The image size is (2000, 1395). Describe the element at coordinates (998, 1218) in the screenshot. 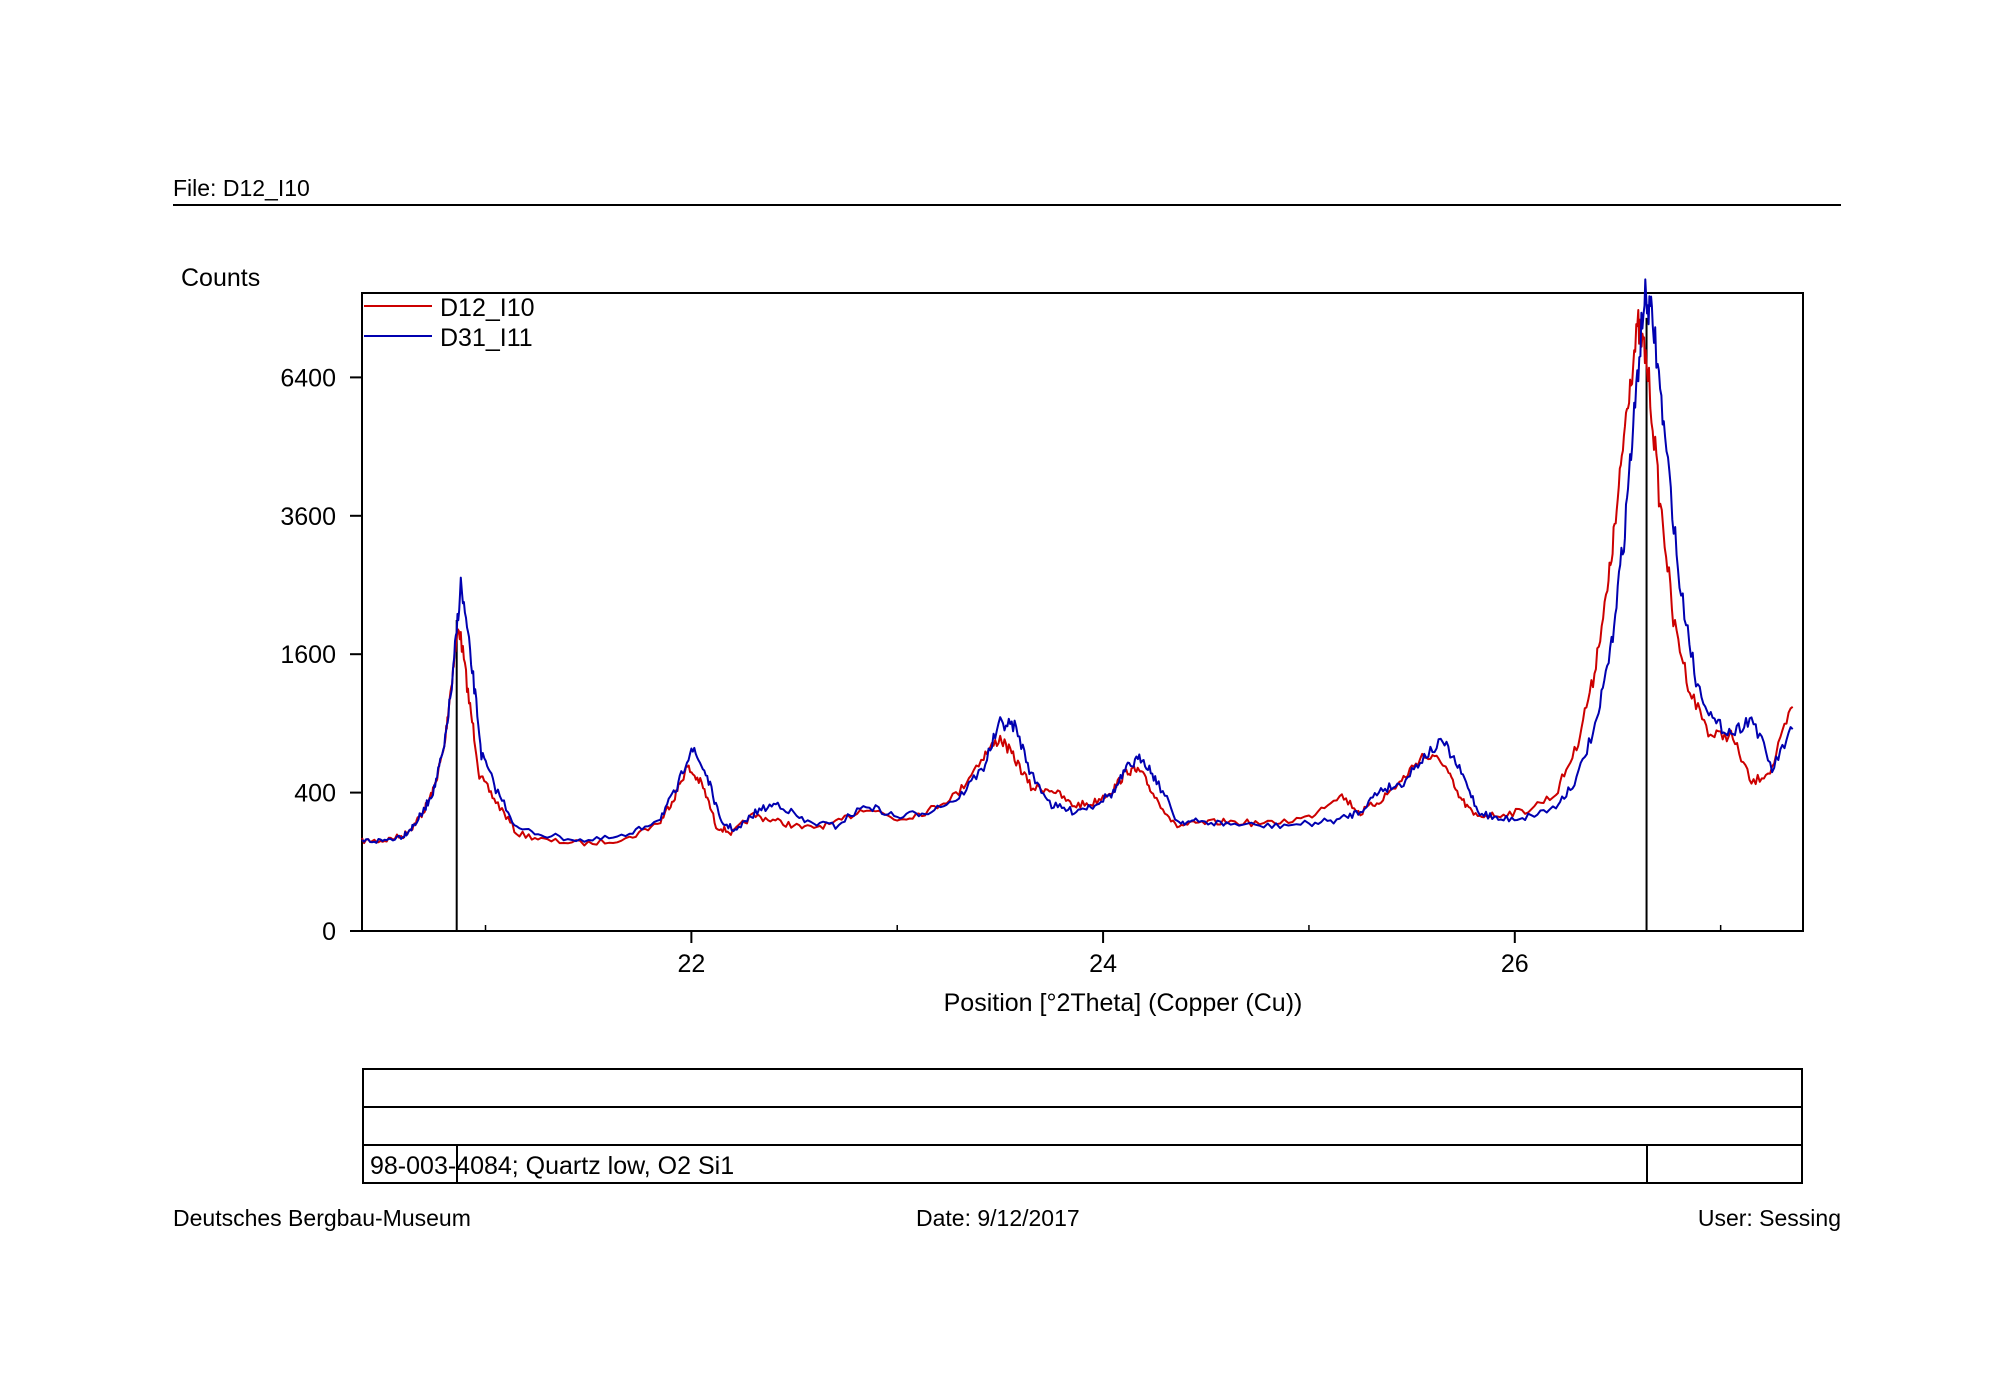

I see `footer-date: Date: 9/12/2017` at that location.